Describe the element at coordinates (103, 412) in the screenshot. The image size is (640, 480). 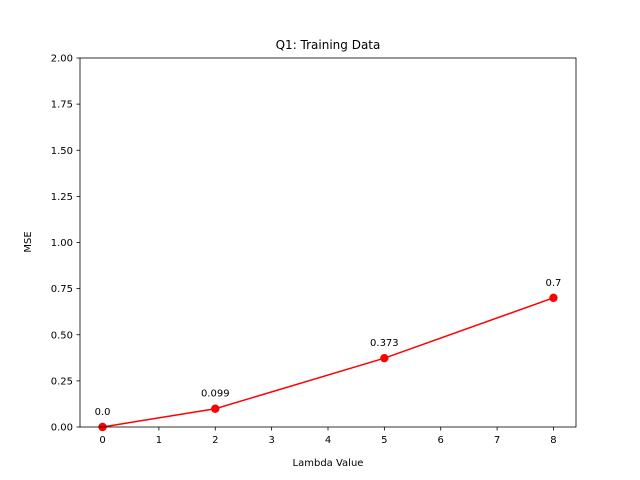
I see `data-label: 0.0` at that location.